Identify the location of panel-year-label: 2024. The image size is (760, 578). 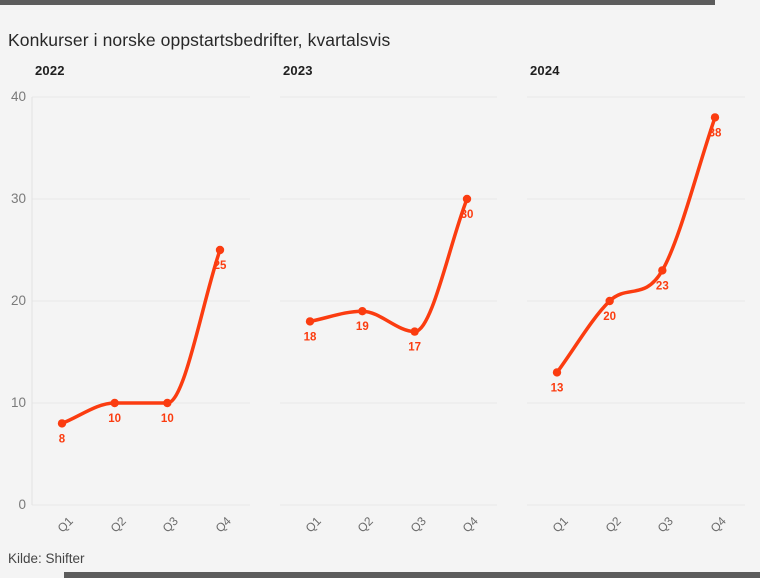
(545, 70).